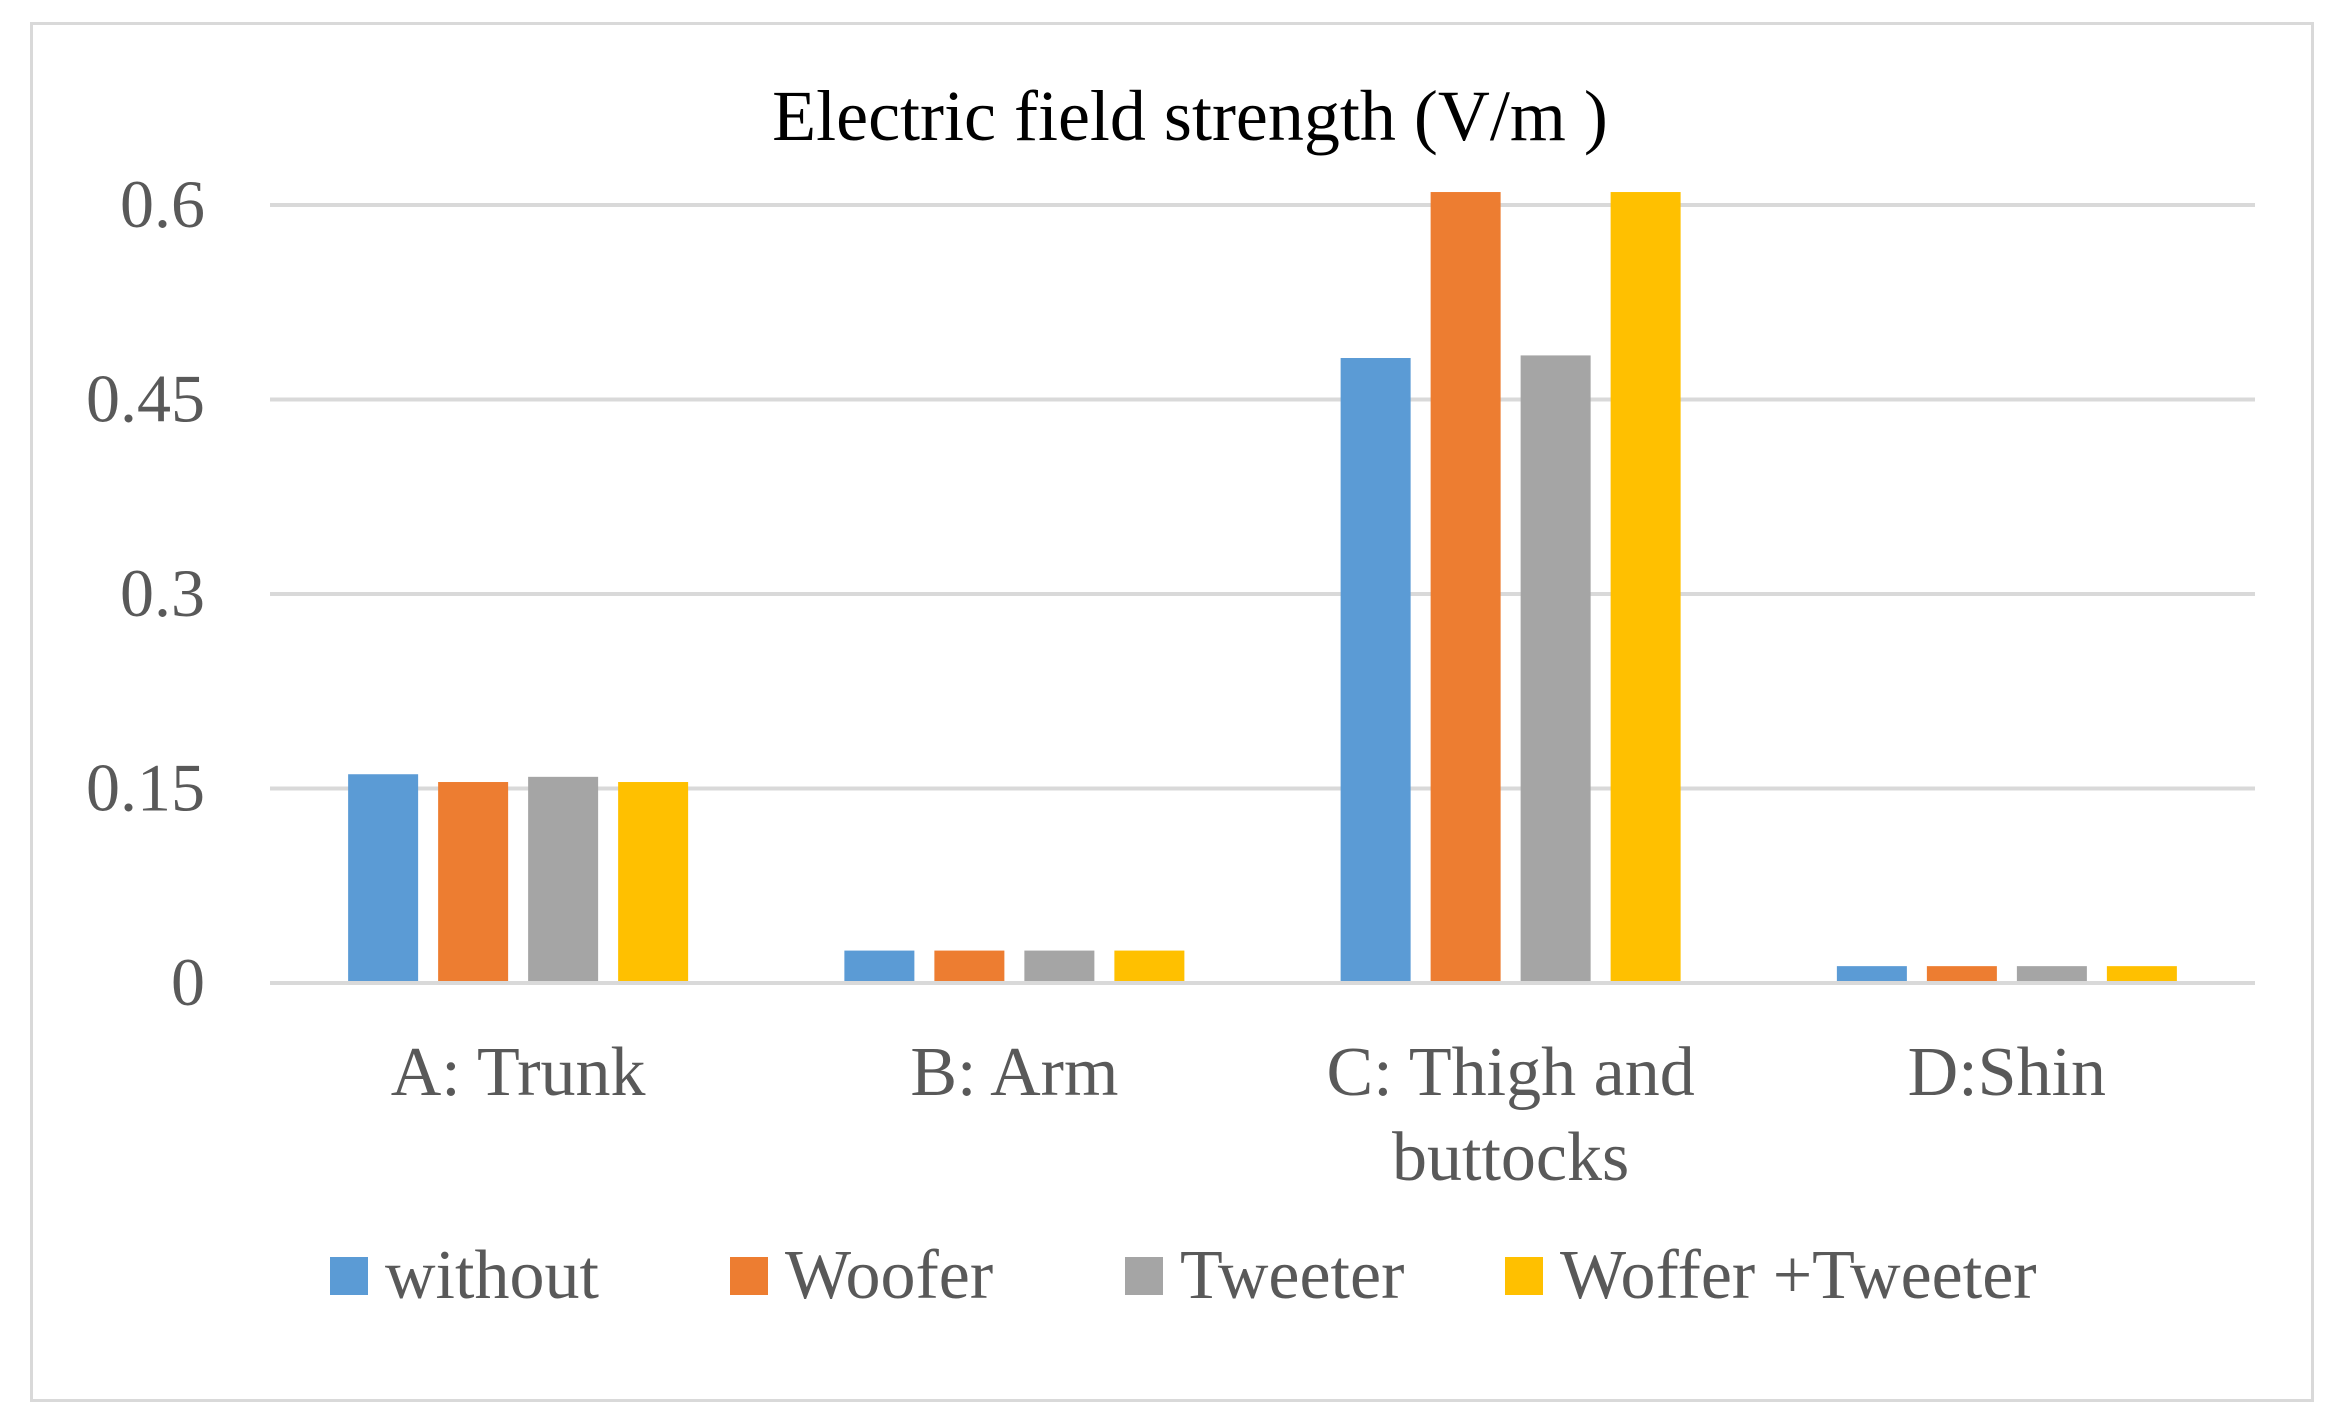 The width and height of the screenshot is (2350, 1426). I want to click on chart-title: Electric field strength (V/m ), so click(1190, 116).